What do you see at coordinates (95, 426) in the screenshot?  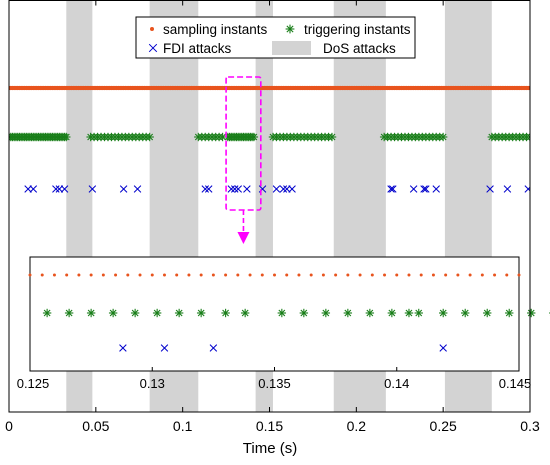 I see `x-tick-label: 0.05` at bounding box center [95, 426].